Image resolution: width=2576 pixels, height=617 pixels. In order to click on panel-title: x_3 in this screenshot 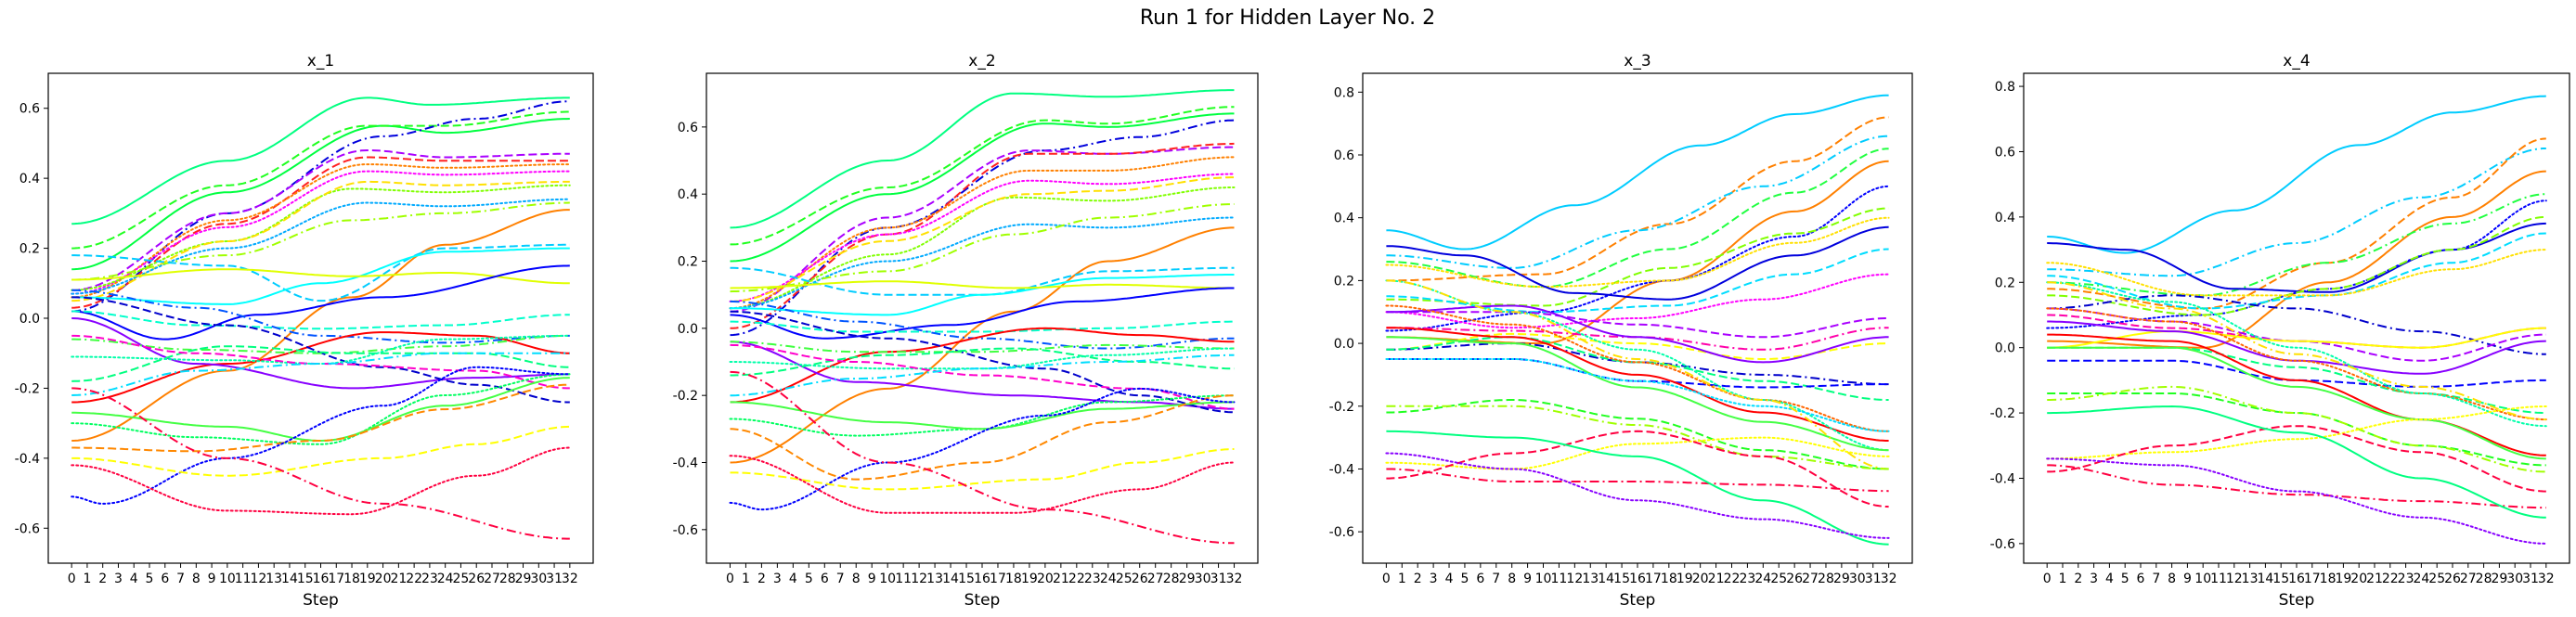, I will do `click(1637, 62)`.